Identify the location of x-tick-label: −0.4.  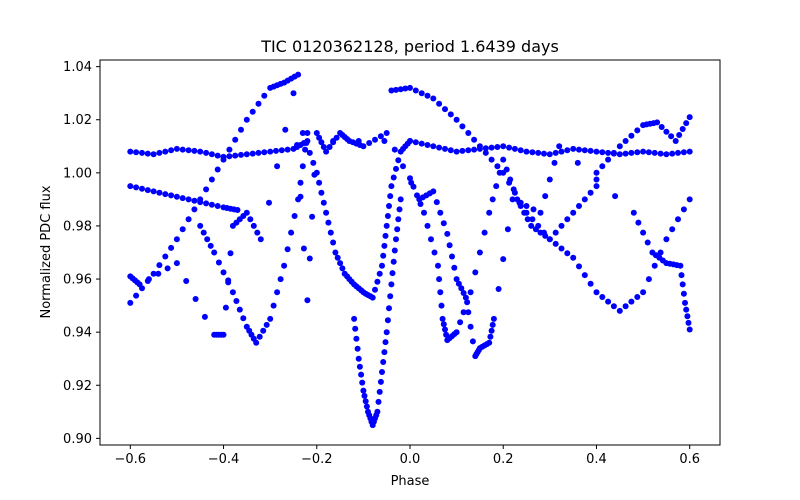
(224, 459).